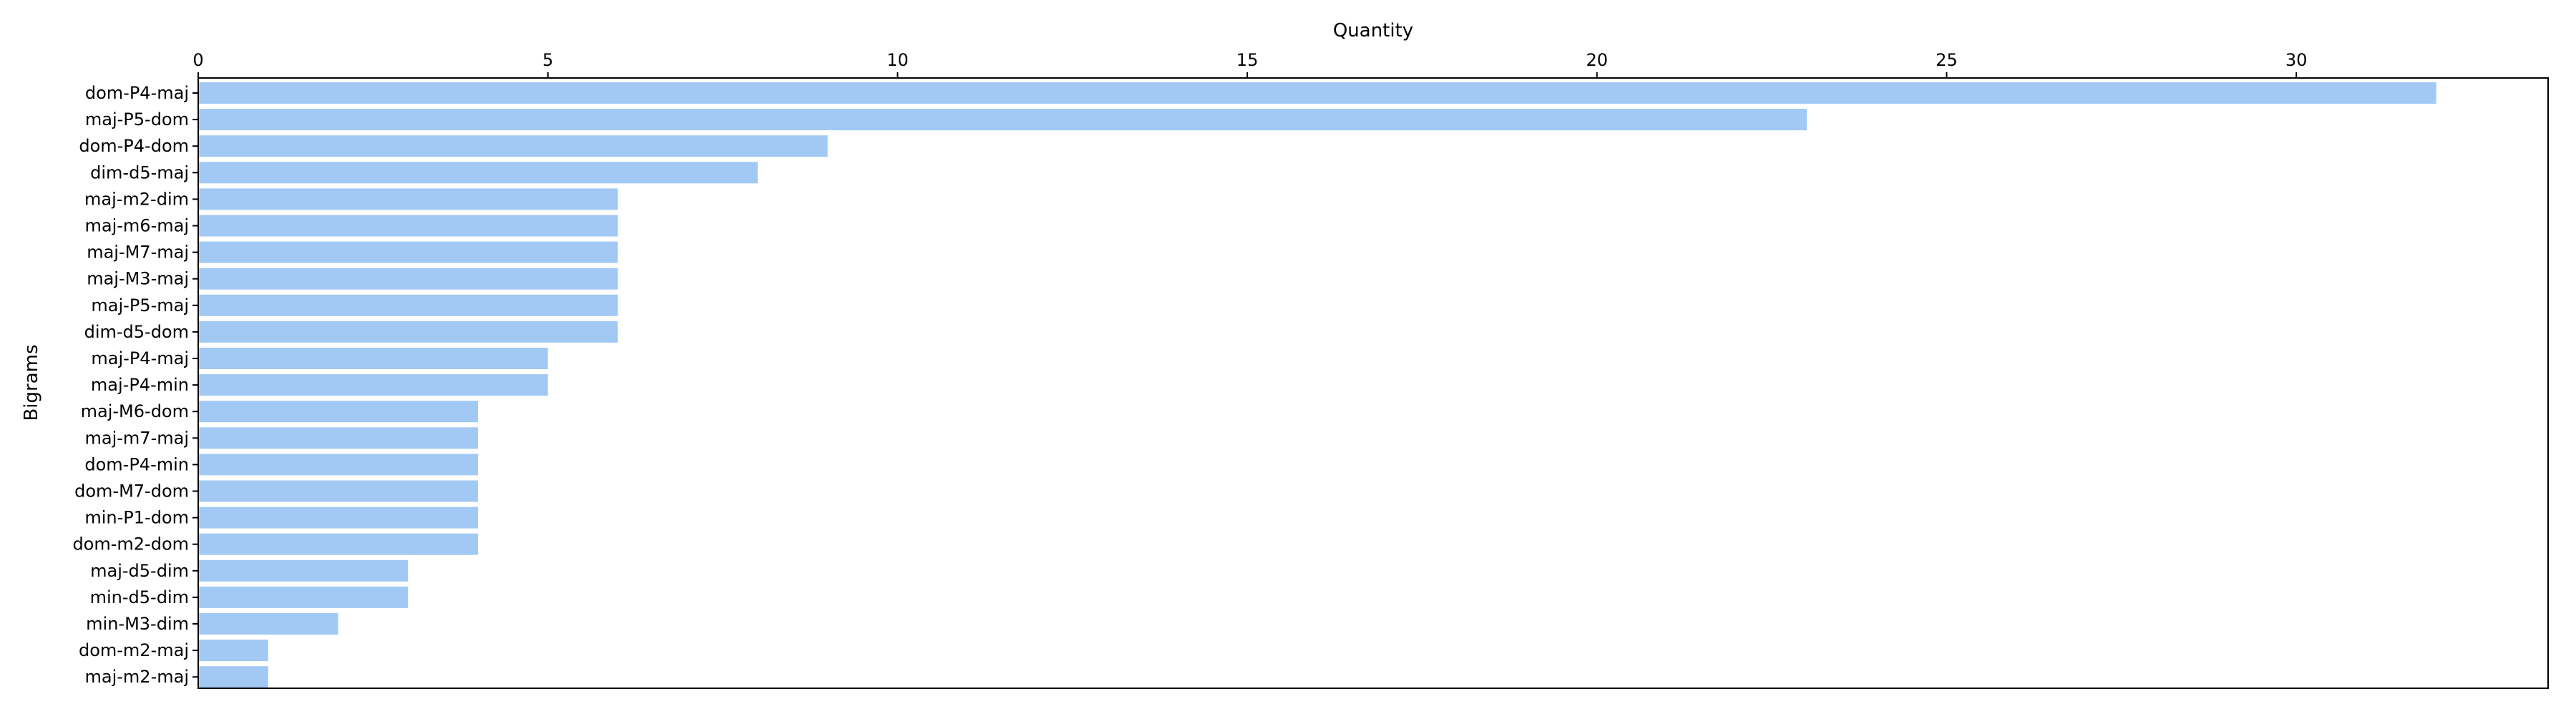  What do you see at coordinates (478, 173) in the screenshot?
I see `bar-dim-d5-maj` at bounding box center [478, 173].